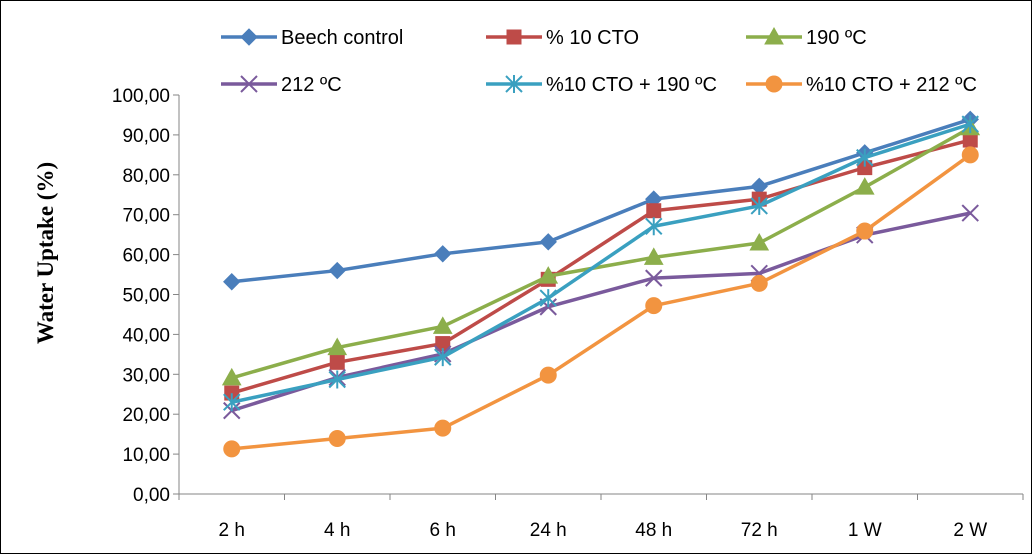 This screenshot has width=1032, height=558. I want to click on y-tick-label: 60,00, so click(146, 256).